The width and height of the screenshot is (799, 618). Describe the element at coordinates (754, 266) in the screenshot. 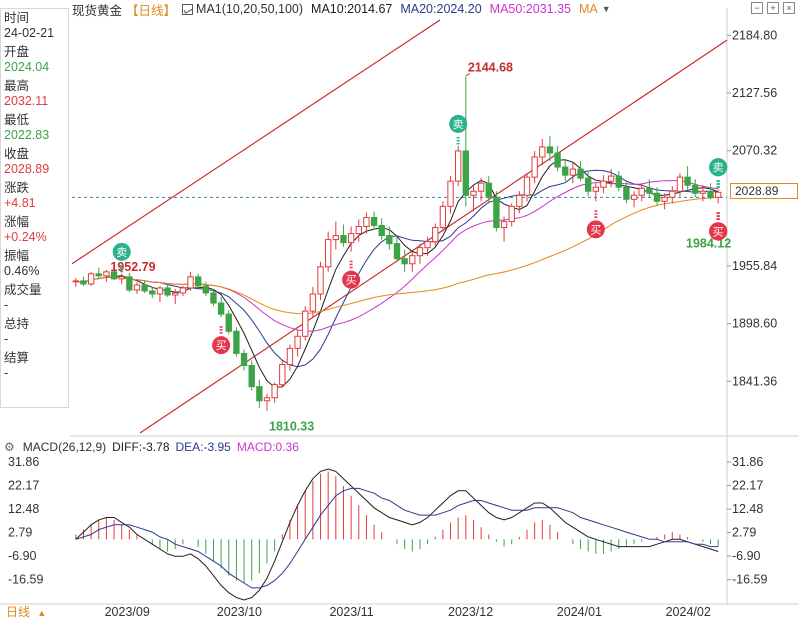

I see `price-tick-label: 1955.84` at that location.